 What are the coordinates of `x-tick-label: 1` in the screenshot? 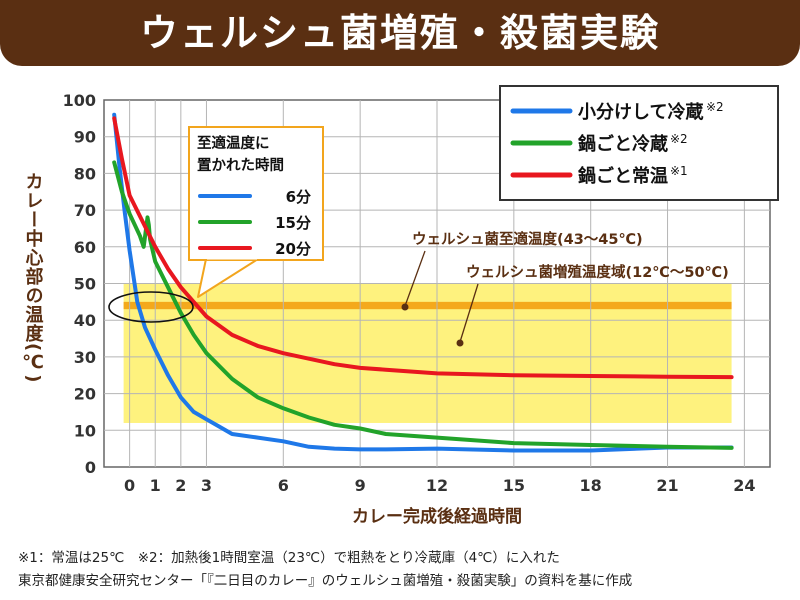 It's located at (155, 485).